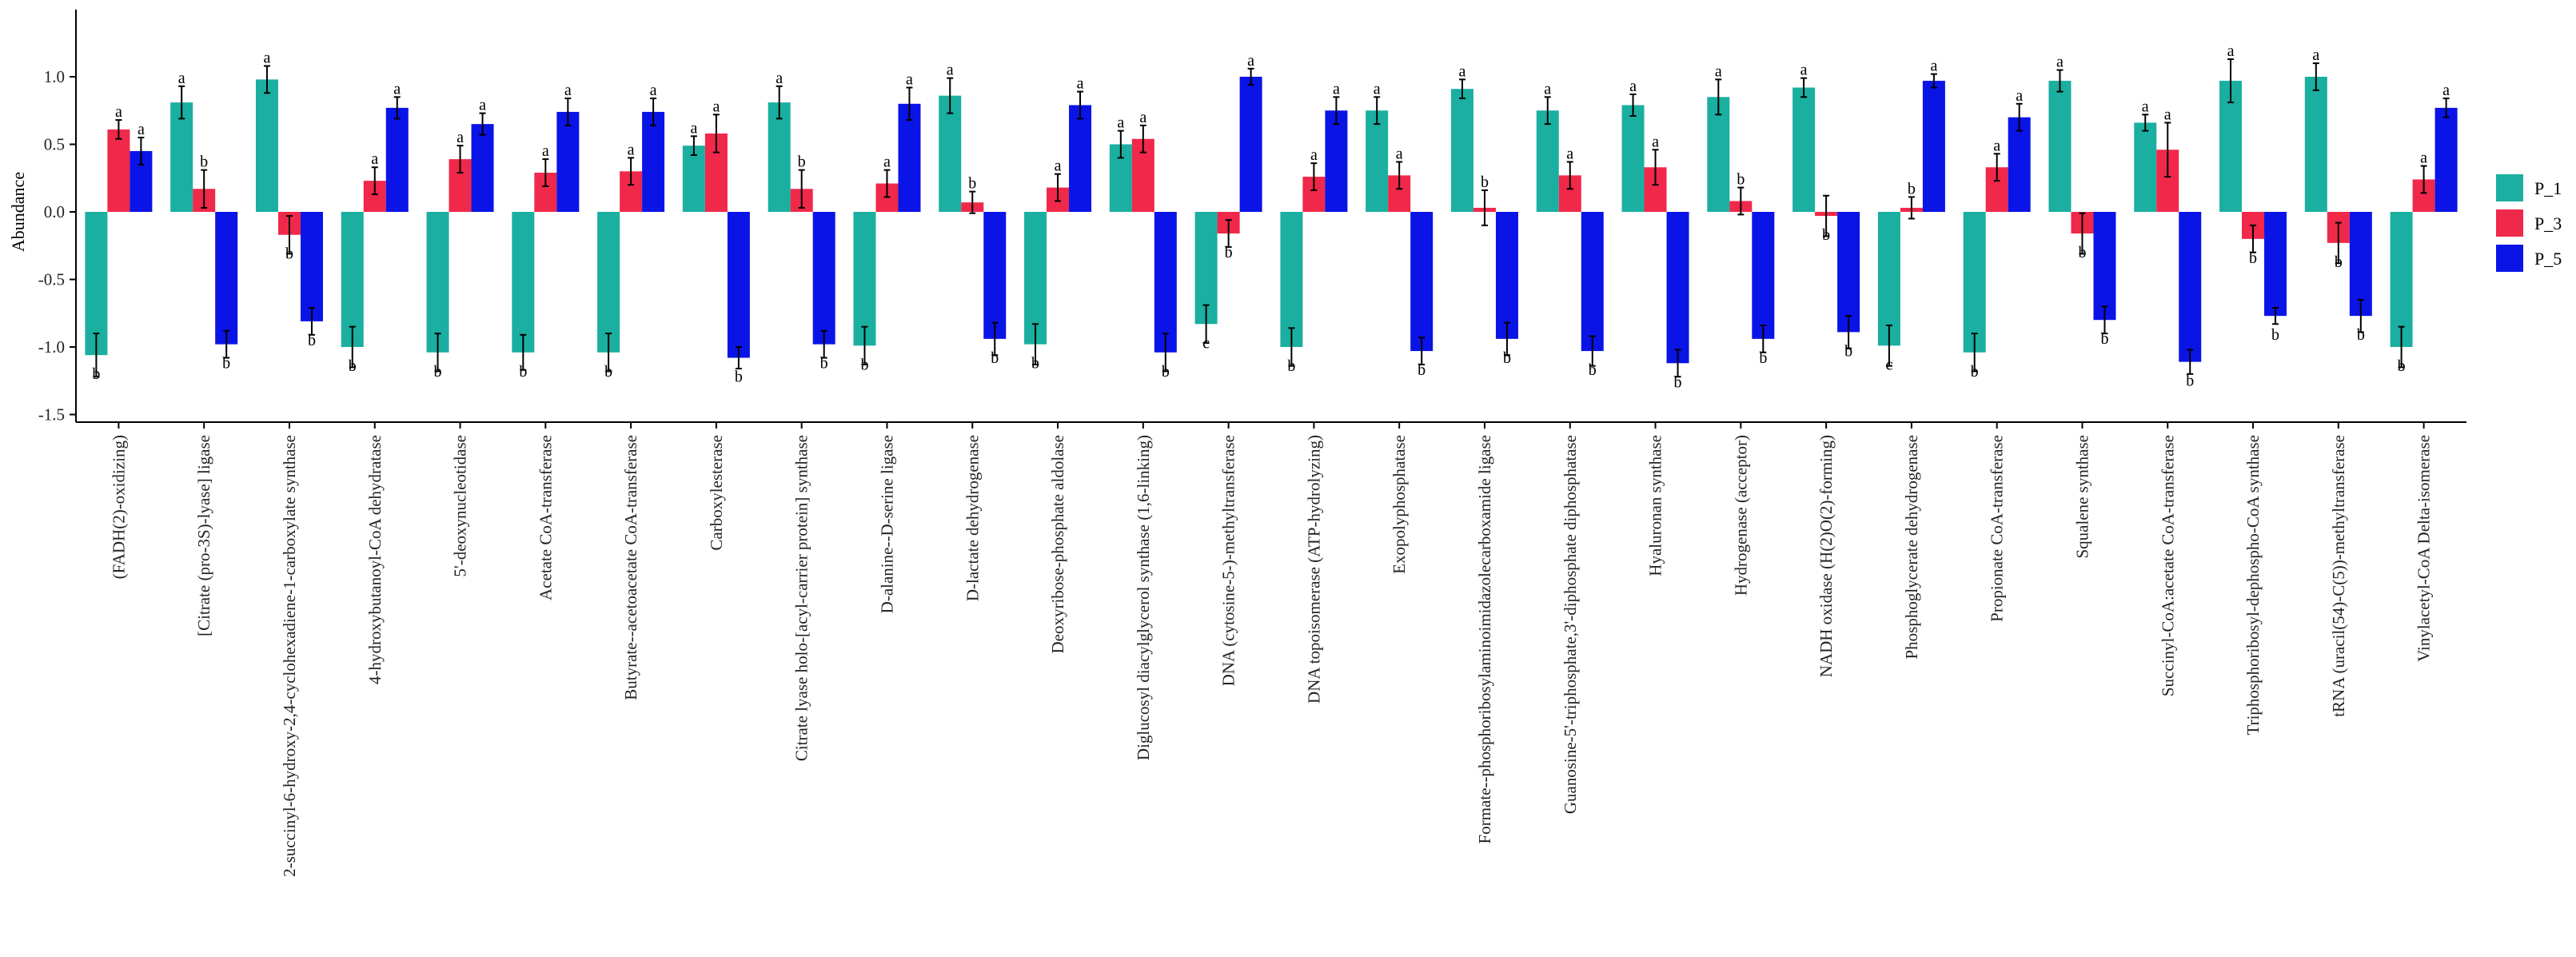 The height and width of the screenshot is (957, 2576). Describe the element at coordinates (52, 279) in the screenshot. I see `y-tick-label: -0.5` at that location.